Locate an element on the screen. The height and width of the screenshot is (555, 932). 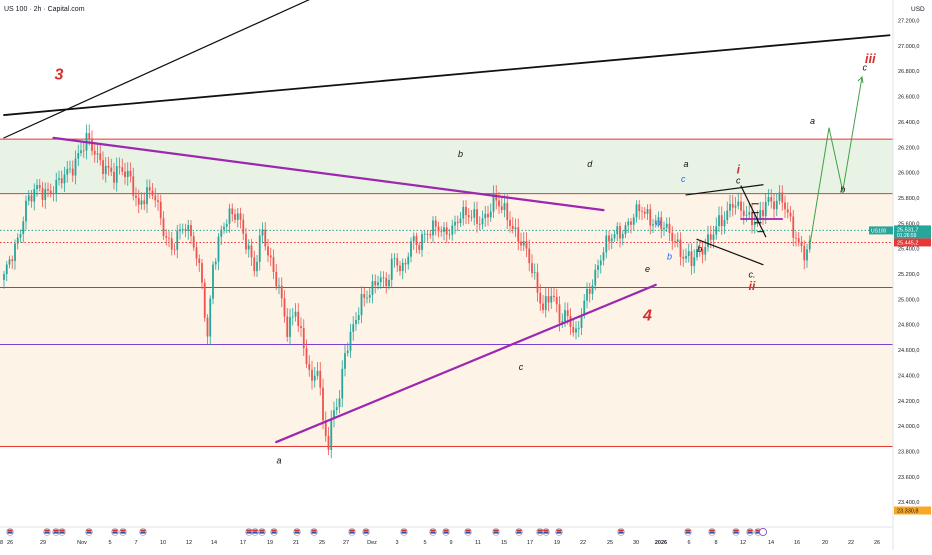
price-tick-label: 26.800,0 is located at coordinates (908, 72).